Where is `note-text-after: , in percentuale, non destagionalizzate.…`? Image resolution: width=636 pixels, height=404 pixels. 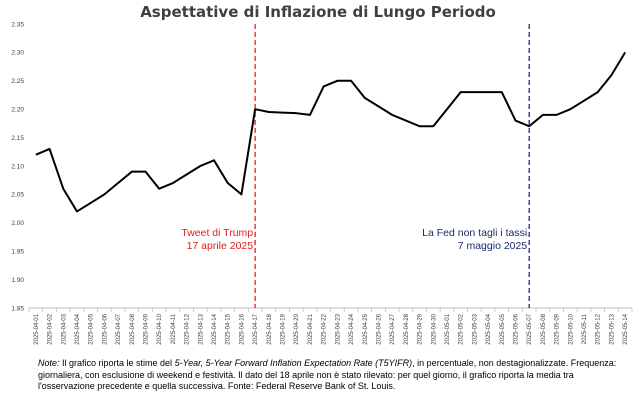
note-text-after: , in percentuale, non destagionalizzate.… is located at coordinates (327, 374).